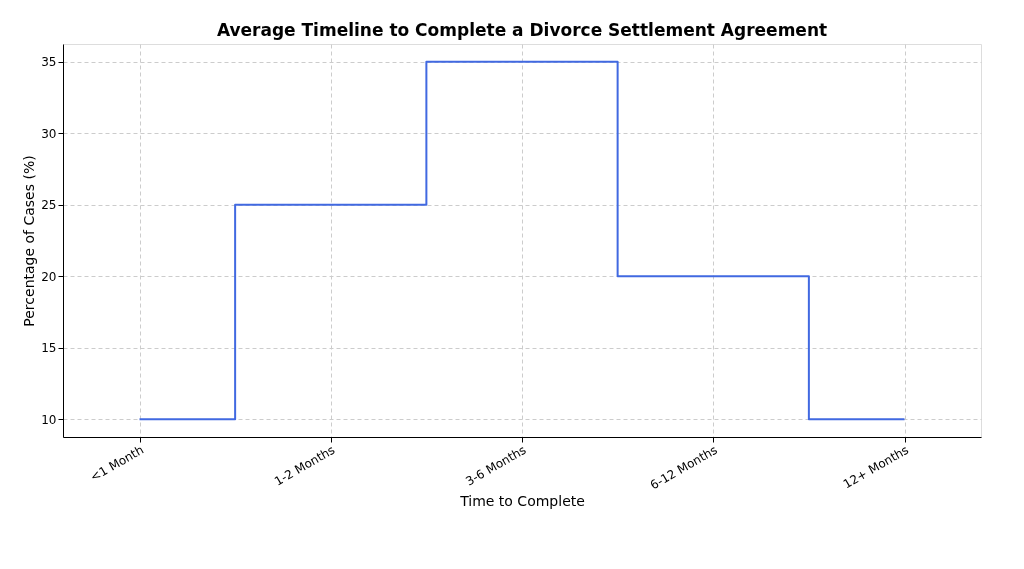  What do you see at coordinates (49, 133) in the screenshot?
I see `y-tick-label: 30` at bounding box center [49, 133].